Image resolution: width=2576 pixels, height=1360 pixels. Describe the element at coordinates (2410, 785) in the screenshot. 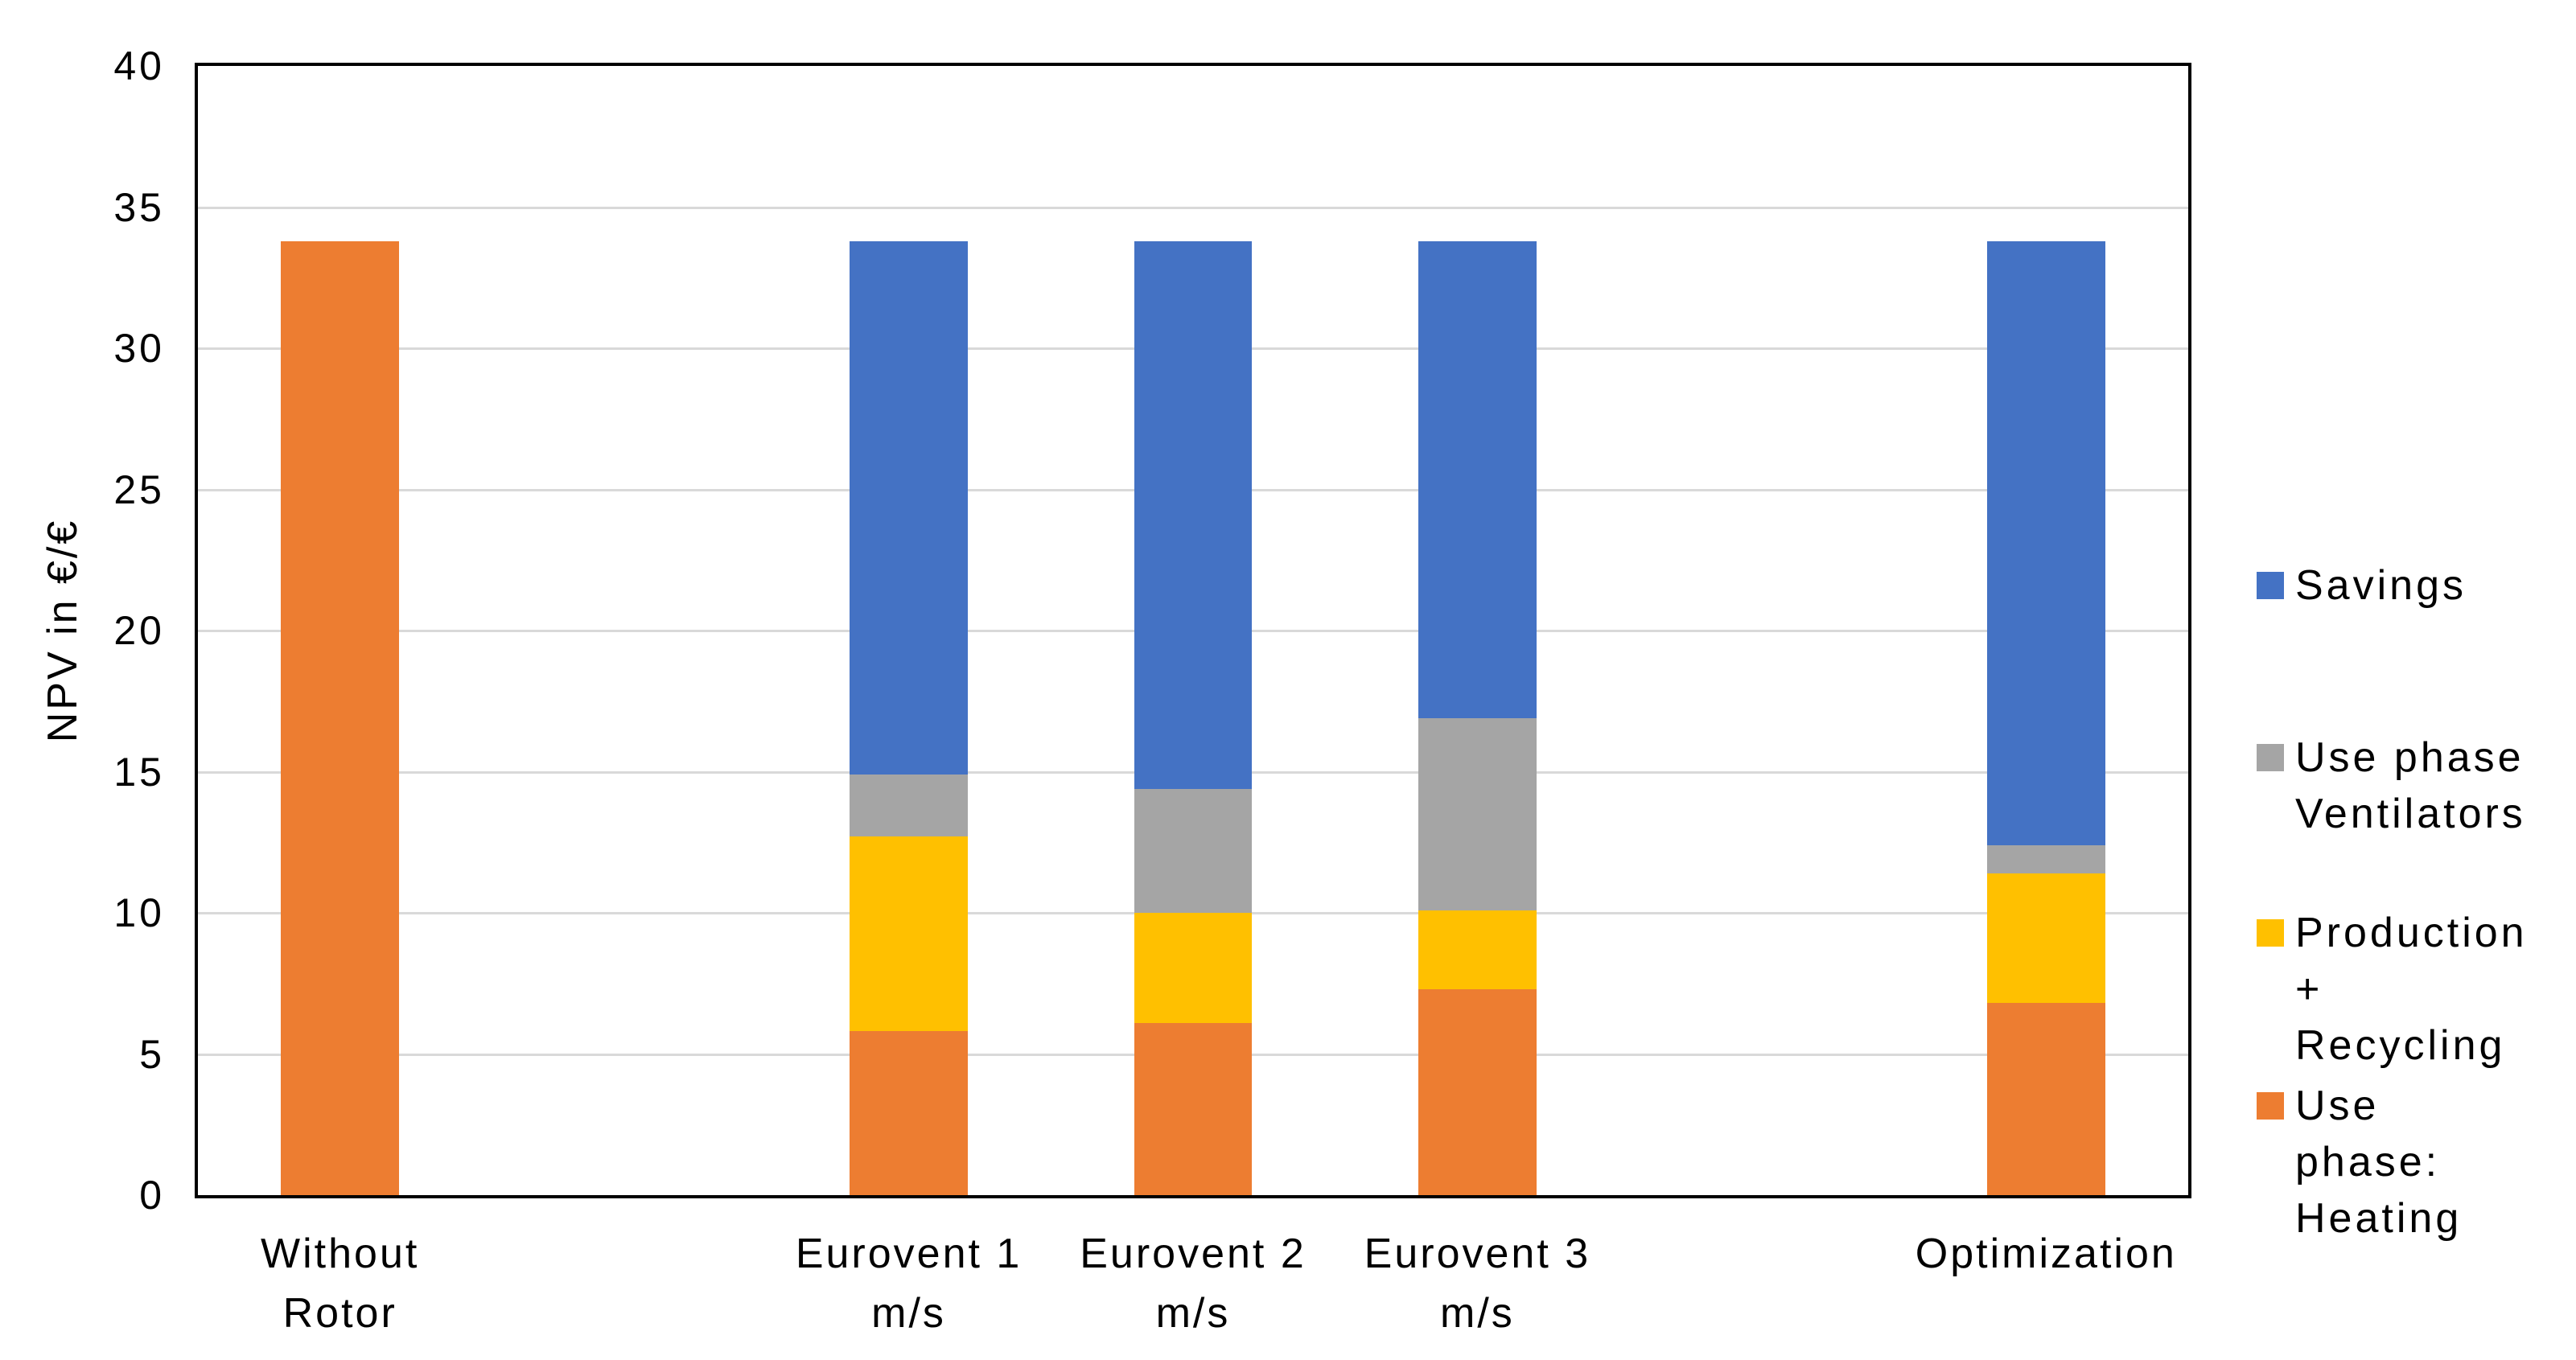

I see `legend-label: Use phase Ventilators` at that location.